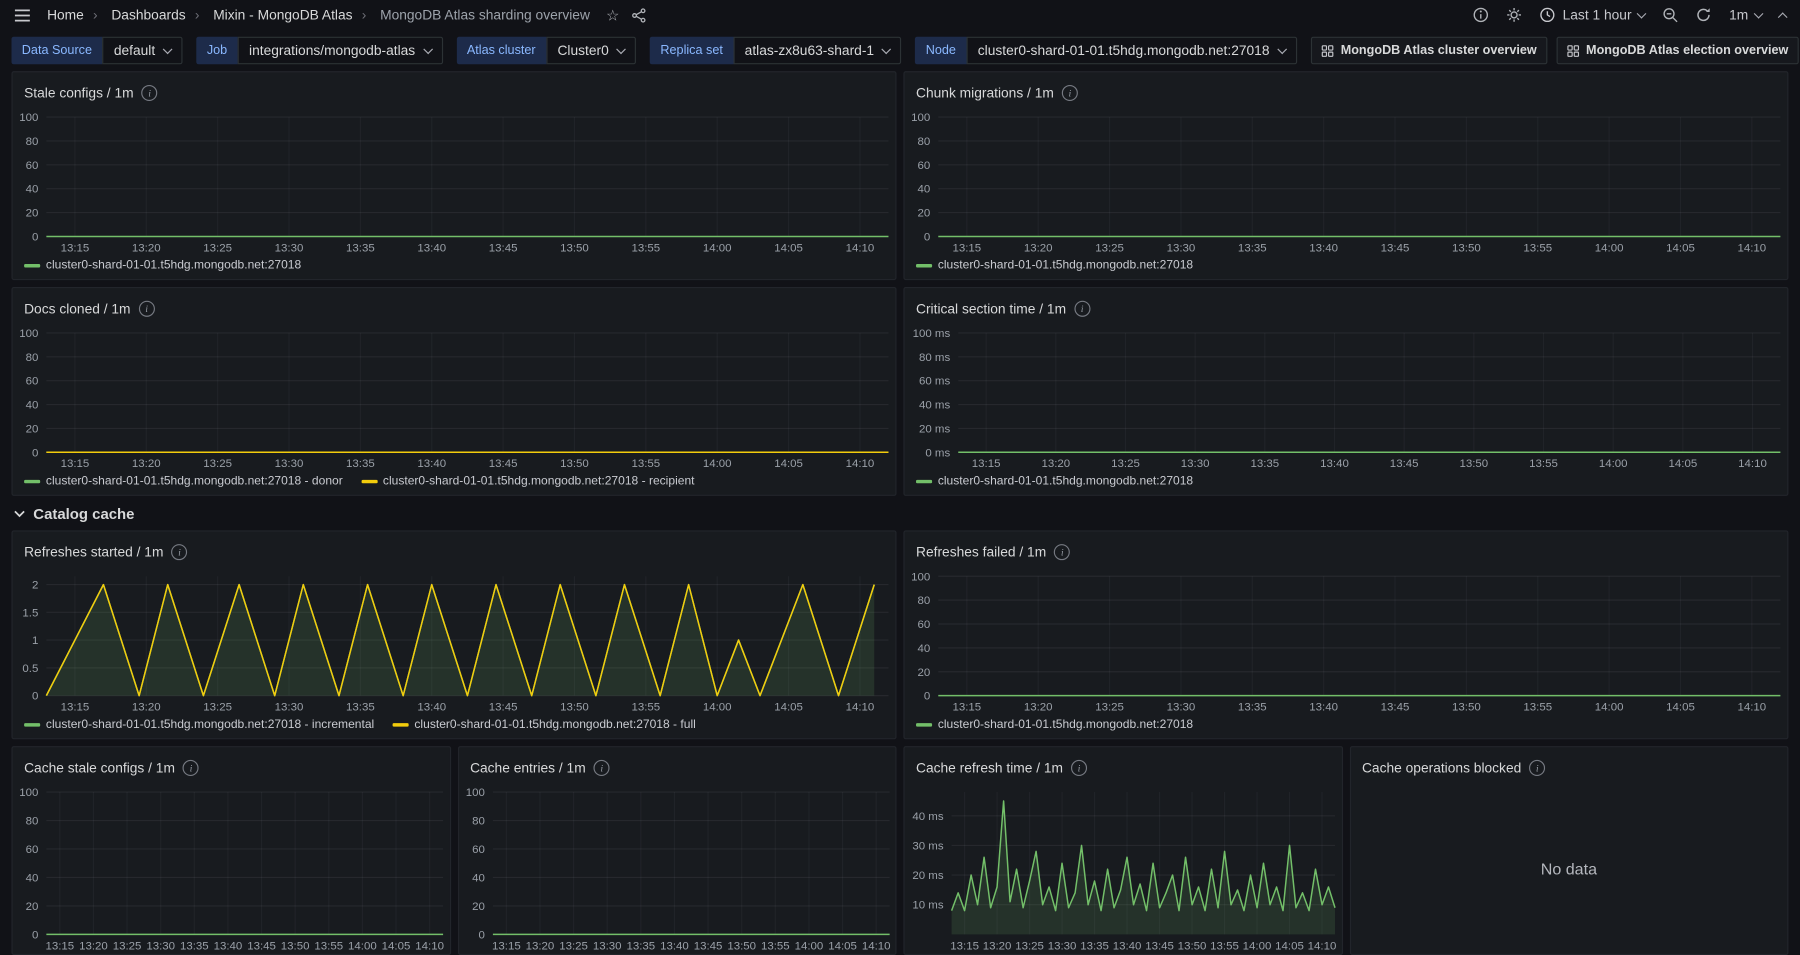  What do you see at coordinates (99, 767) in the screenshot?
I see `panel-title: Cache stale configs / 1m` at bounding box center [99, 767].